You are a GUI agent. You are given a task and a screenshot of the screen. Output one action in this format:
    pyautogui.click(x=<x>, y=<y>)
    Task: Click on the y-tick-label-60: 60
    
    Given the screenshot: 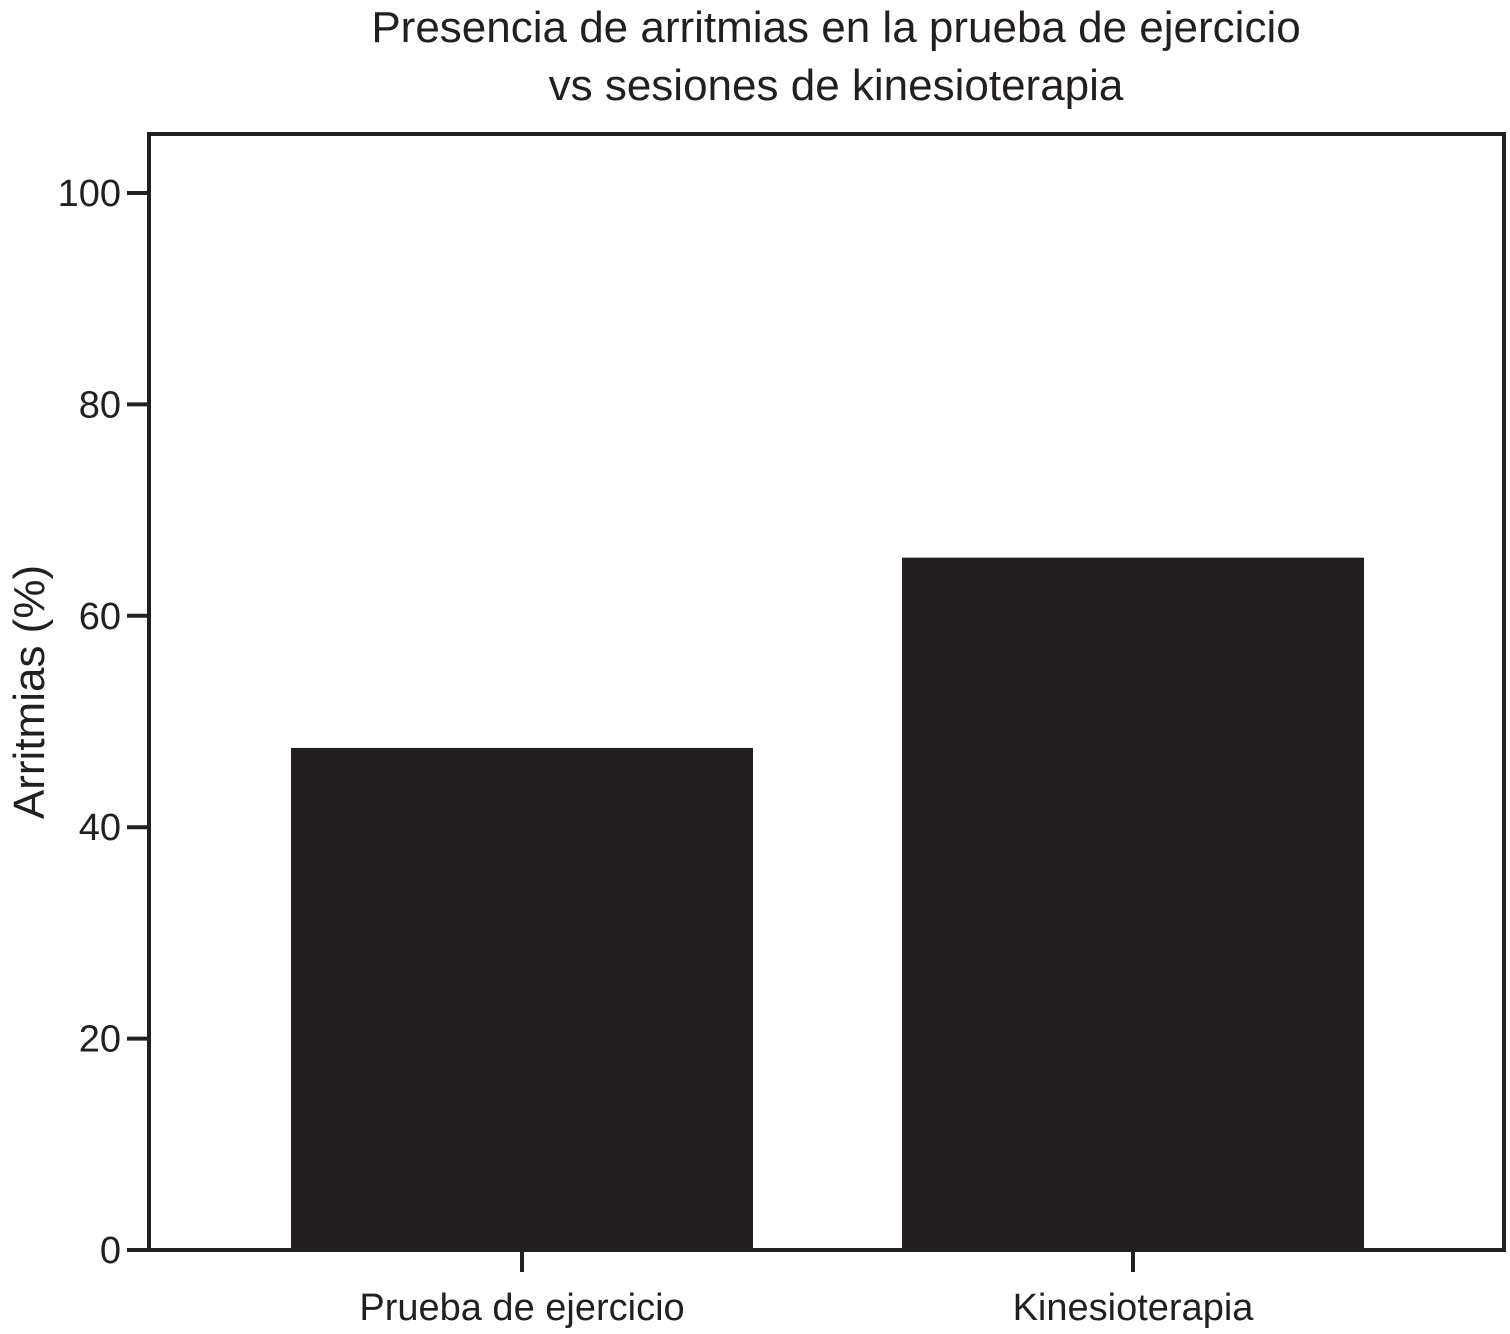 What is the action you would take?
    pyautogui.click(x=100, y=617)
    